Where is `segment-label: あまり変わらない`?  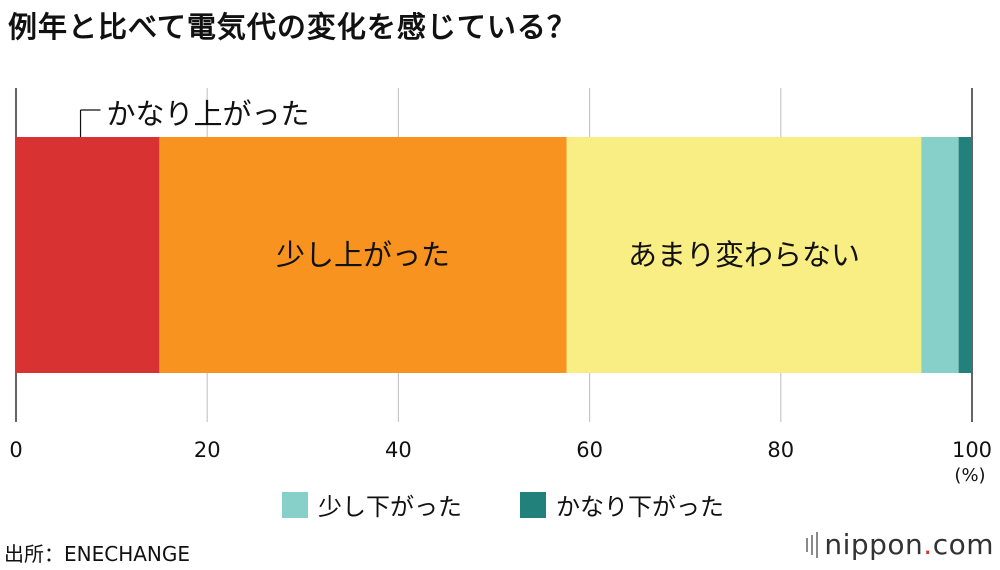
segment-label: あまり変わらない is located at coordinates (744, 255).